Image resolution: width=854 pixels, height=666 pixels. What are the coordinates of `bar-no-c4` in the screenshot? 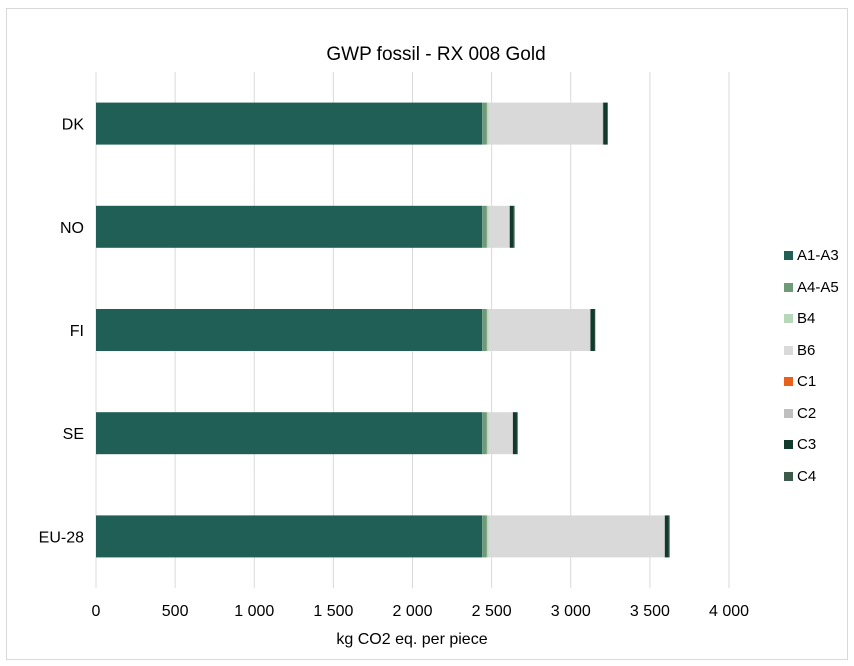 It's located at (514, 226).